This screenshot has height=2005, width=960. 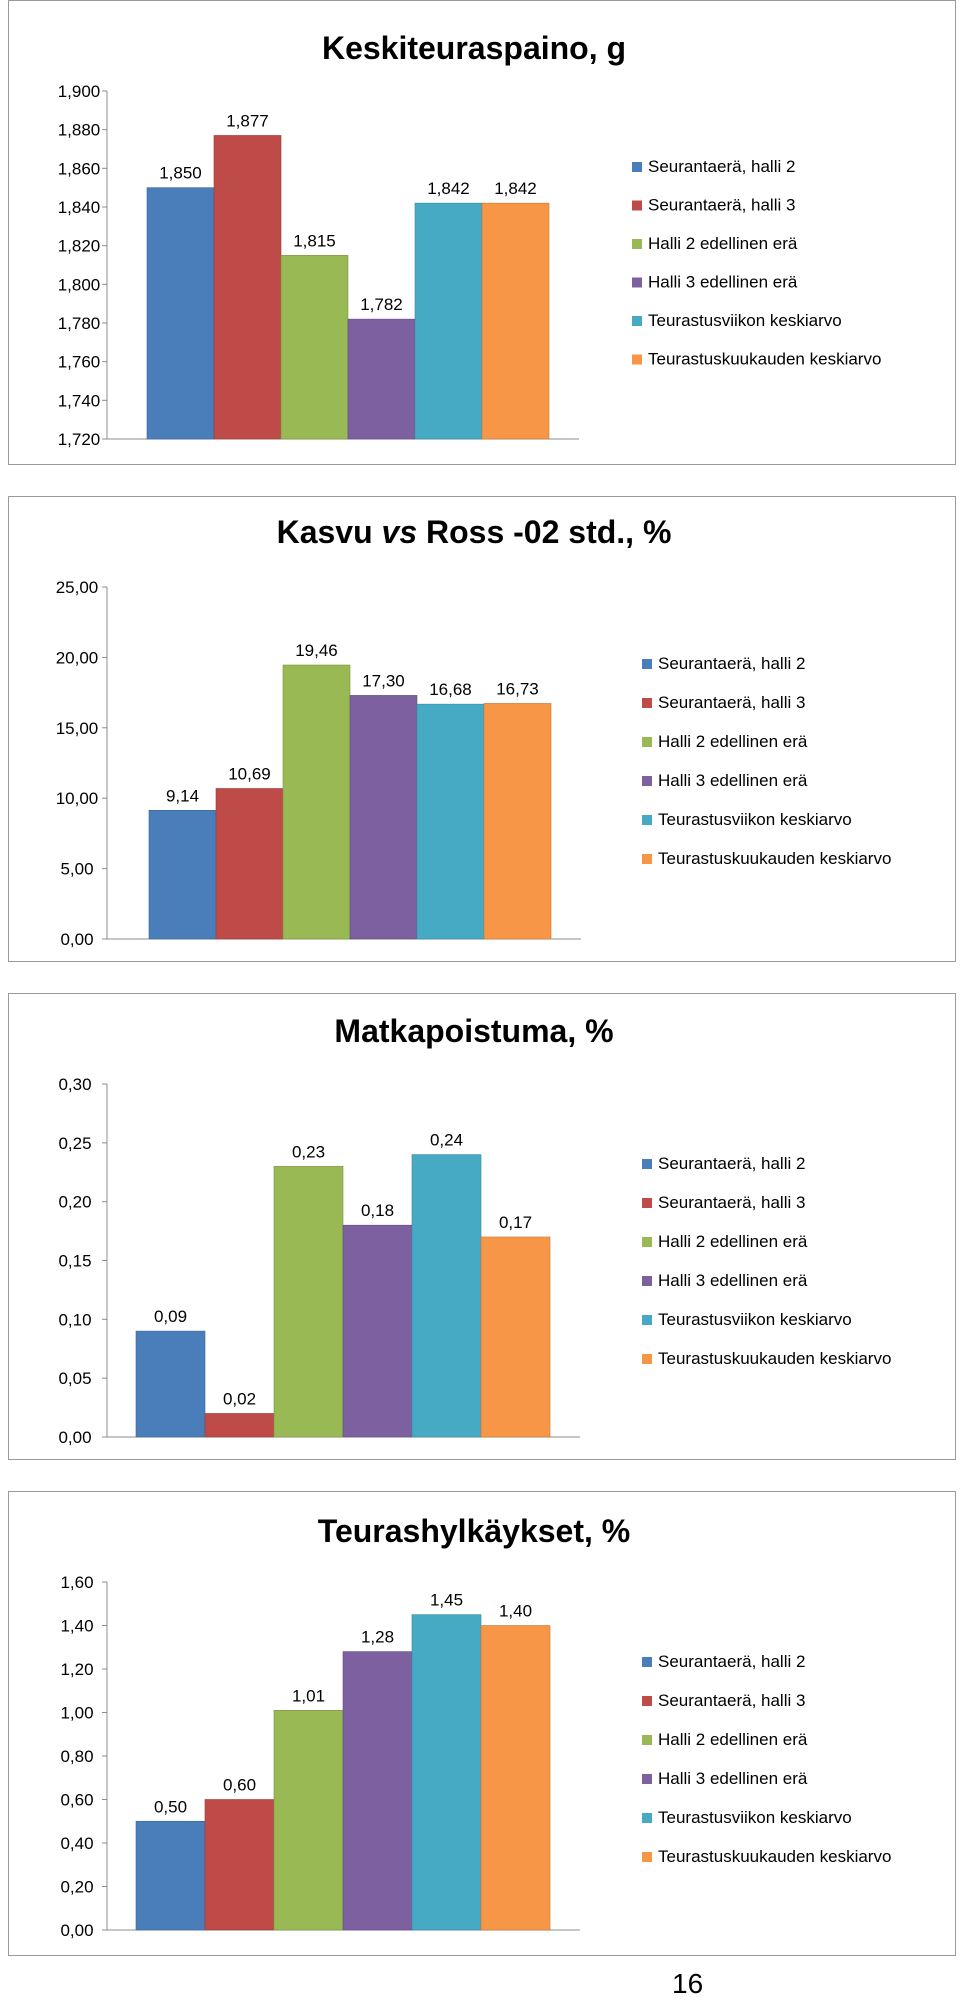 What do you see at coordinates (182, 795) in the screenshot?
I see `chart2-data-label: 9,14` at bounding box center [182, 795].